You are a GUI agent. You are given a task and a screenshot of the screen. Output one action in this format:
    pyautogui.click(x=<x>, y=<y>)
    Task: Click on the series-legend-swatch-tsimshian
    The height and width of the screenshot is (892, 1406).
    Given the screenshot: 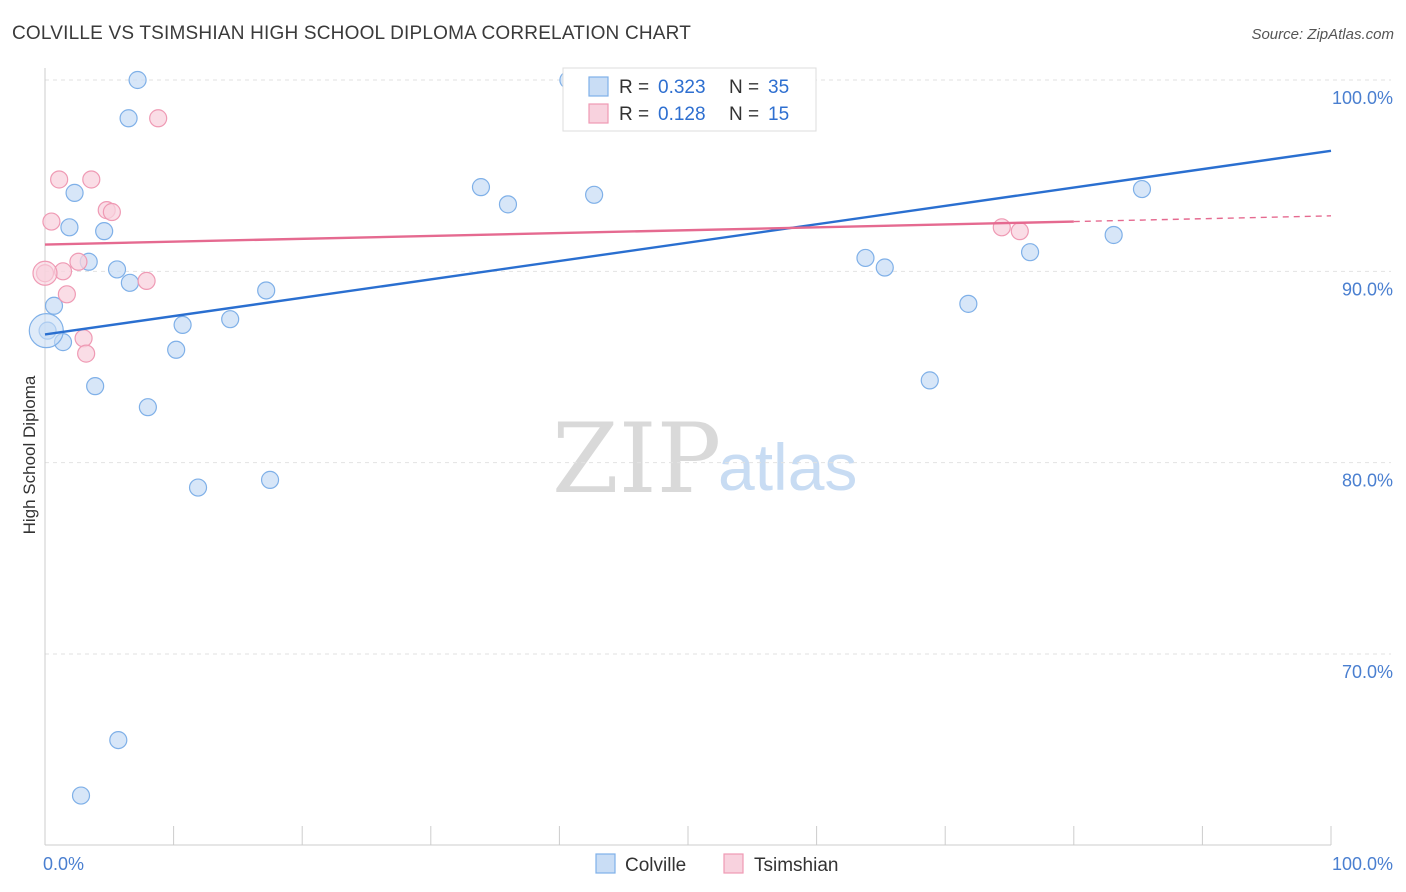 What is the action you would take?
    pyautogui.click(x=733, y=863)
    